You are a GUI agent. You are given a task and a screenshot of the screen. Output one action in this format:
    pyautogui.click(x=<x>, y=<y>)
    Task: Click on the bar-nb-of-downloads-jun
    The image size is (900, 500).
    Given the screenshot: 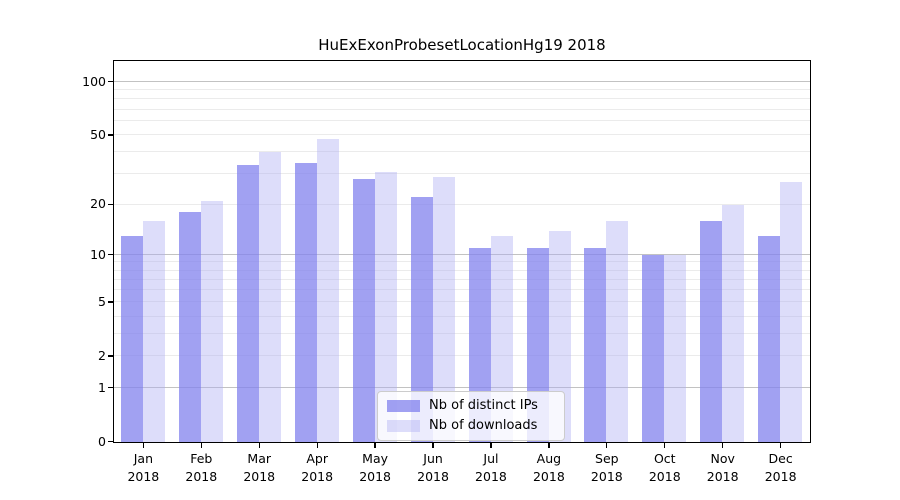 What is the action you would take?
    pyautogui.click(x=443, y=309)
    